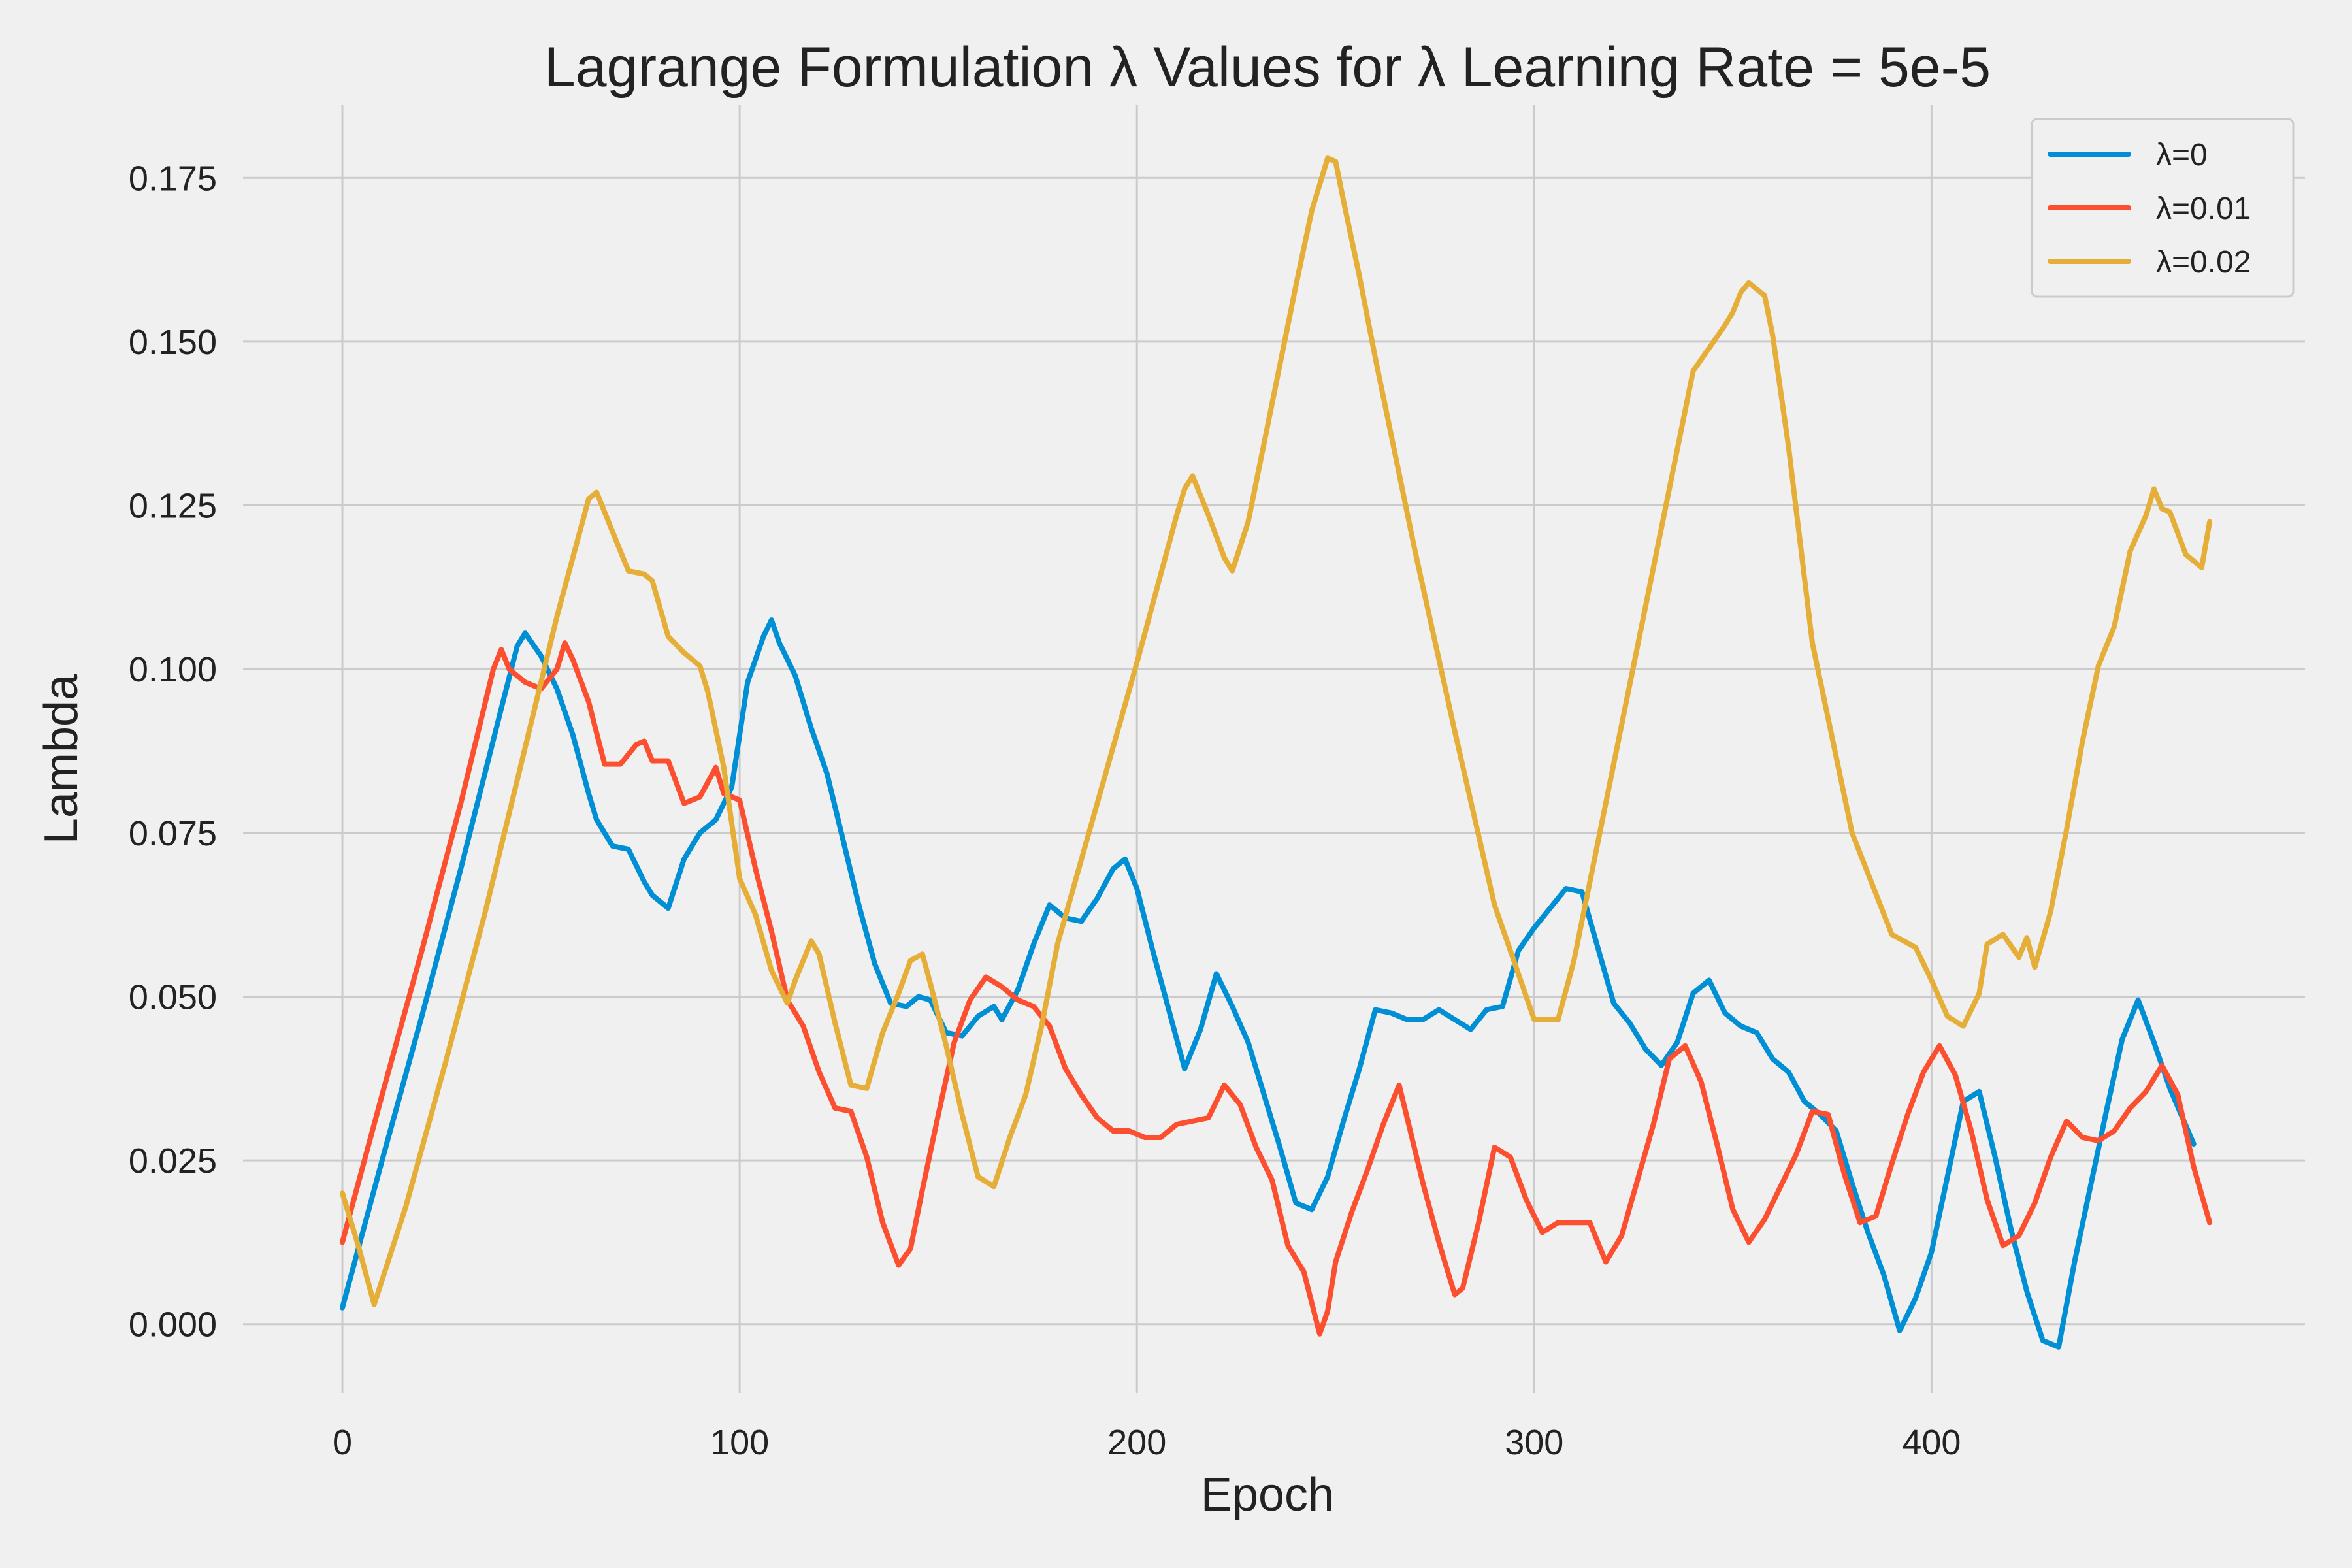  Describe the element at coordinates (173, 506) in the screenshot. I see `y-tick-label: 0.125` at that location.